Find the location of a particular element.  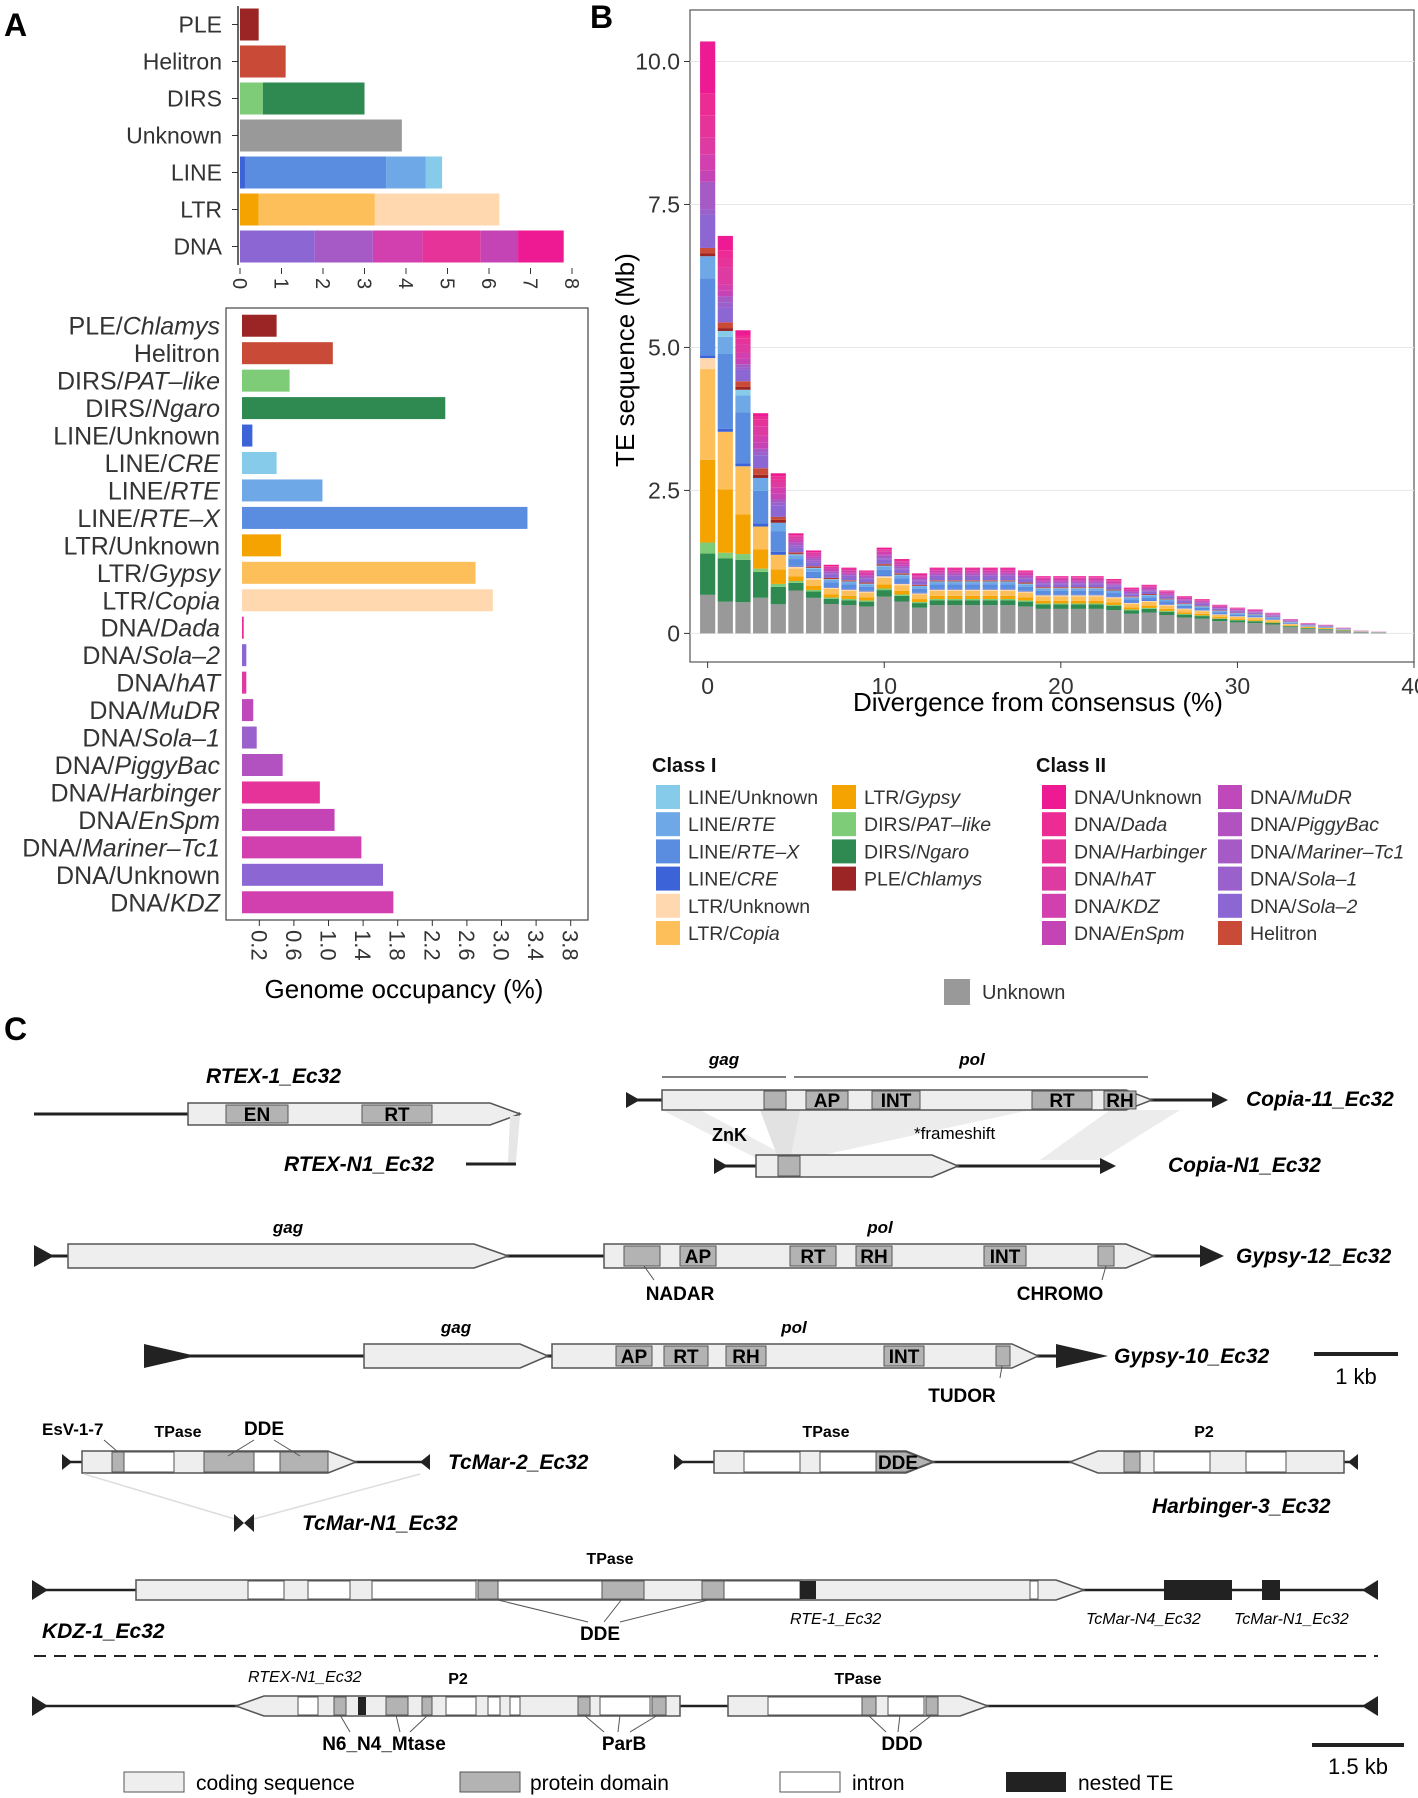

legend-nested-swatch is located at coordinates (1036, 1782).